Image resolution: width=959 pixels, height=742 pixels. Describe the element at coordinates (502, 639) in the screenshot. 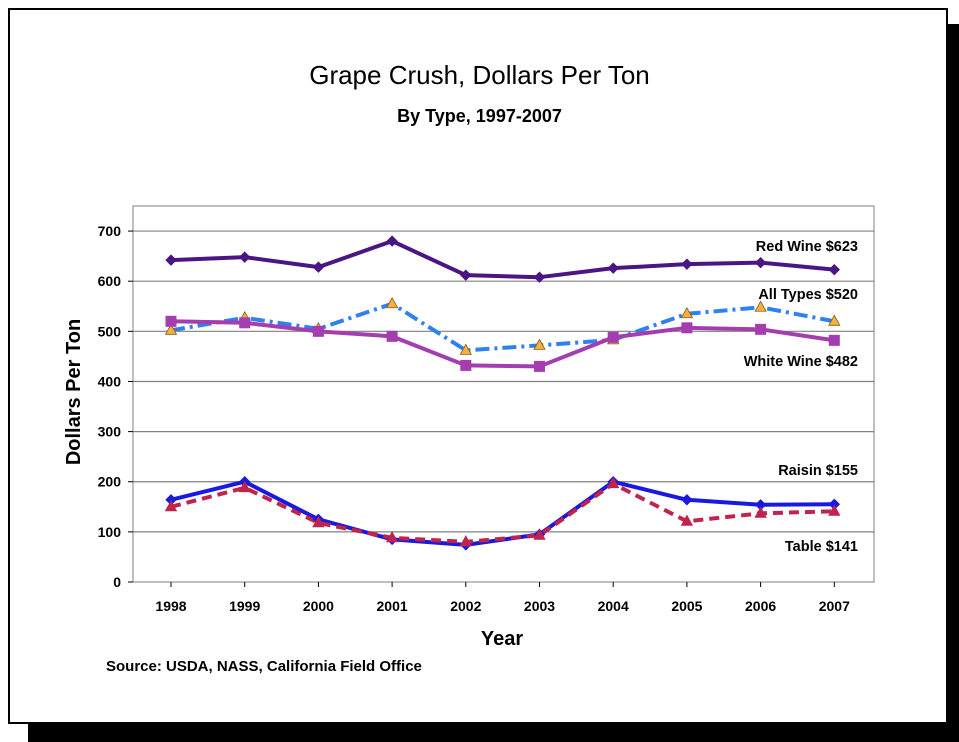

I see `x-axis-label: Year` at that location.